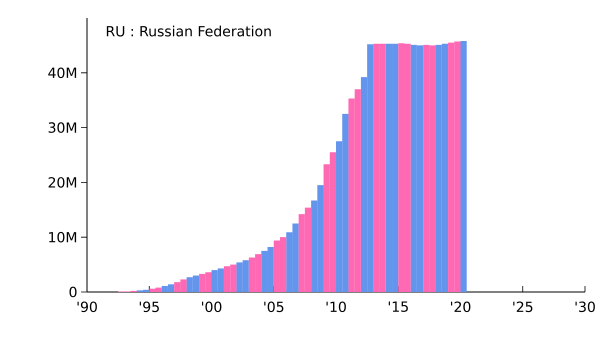 The image size is (602, 344). Describe the element at coordinates (274, 307) in the screenshot. I see `x-tick-label: '05` at that location.